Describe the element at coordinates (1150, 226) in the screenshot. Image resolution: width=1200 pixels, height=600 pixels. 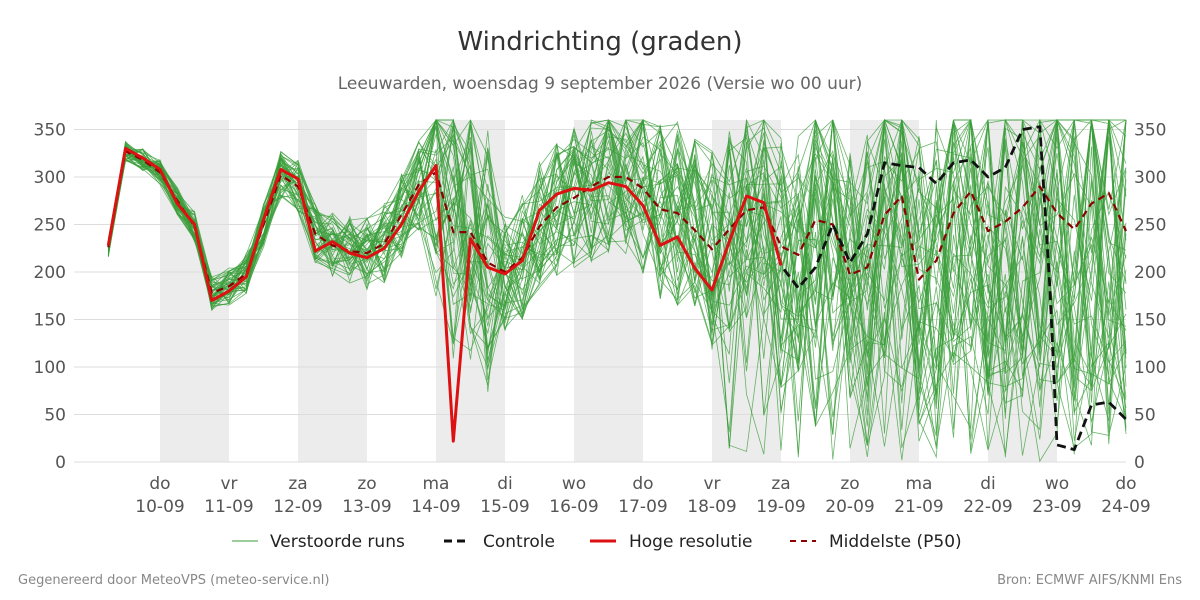
I see `y-tick-right-250: 250` at that location.